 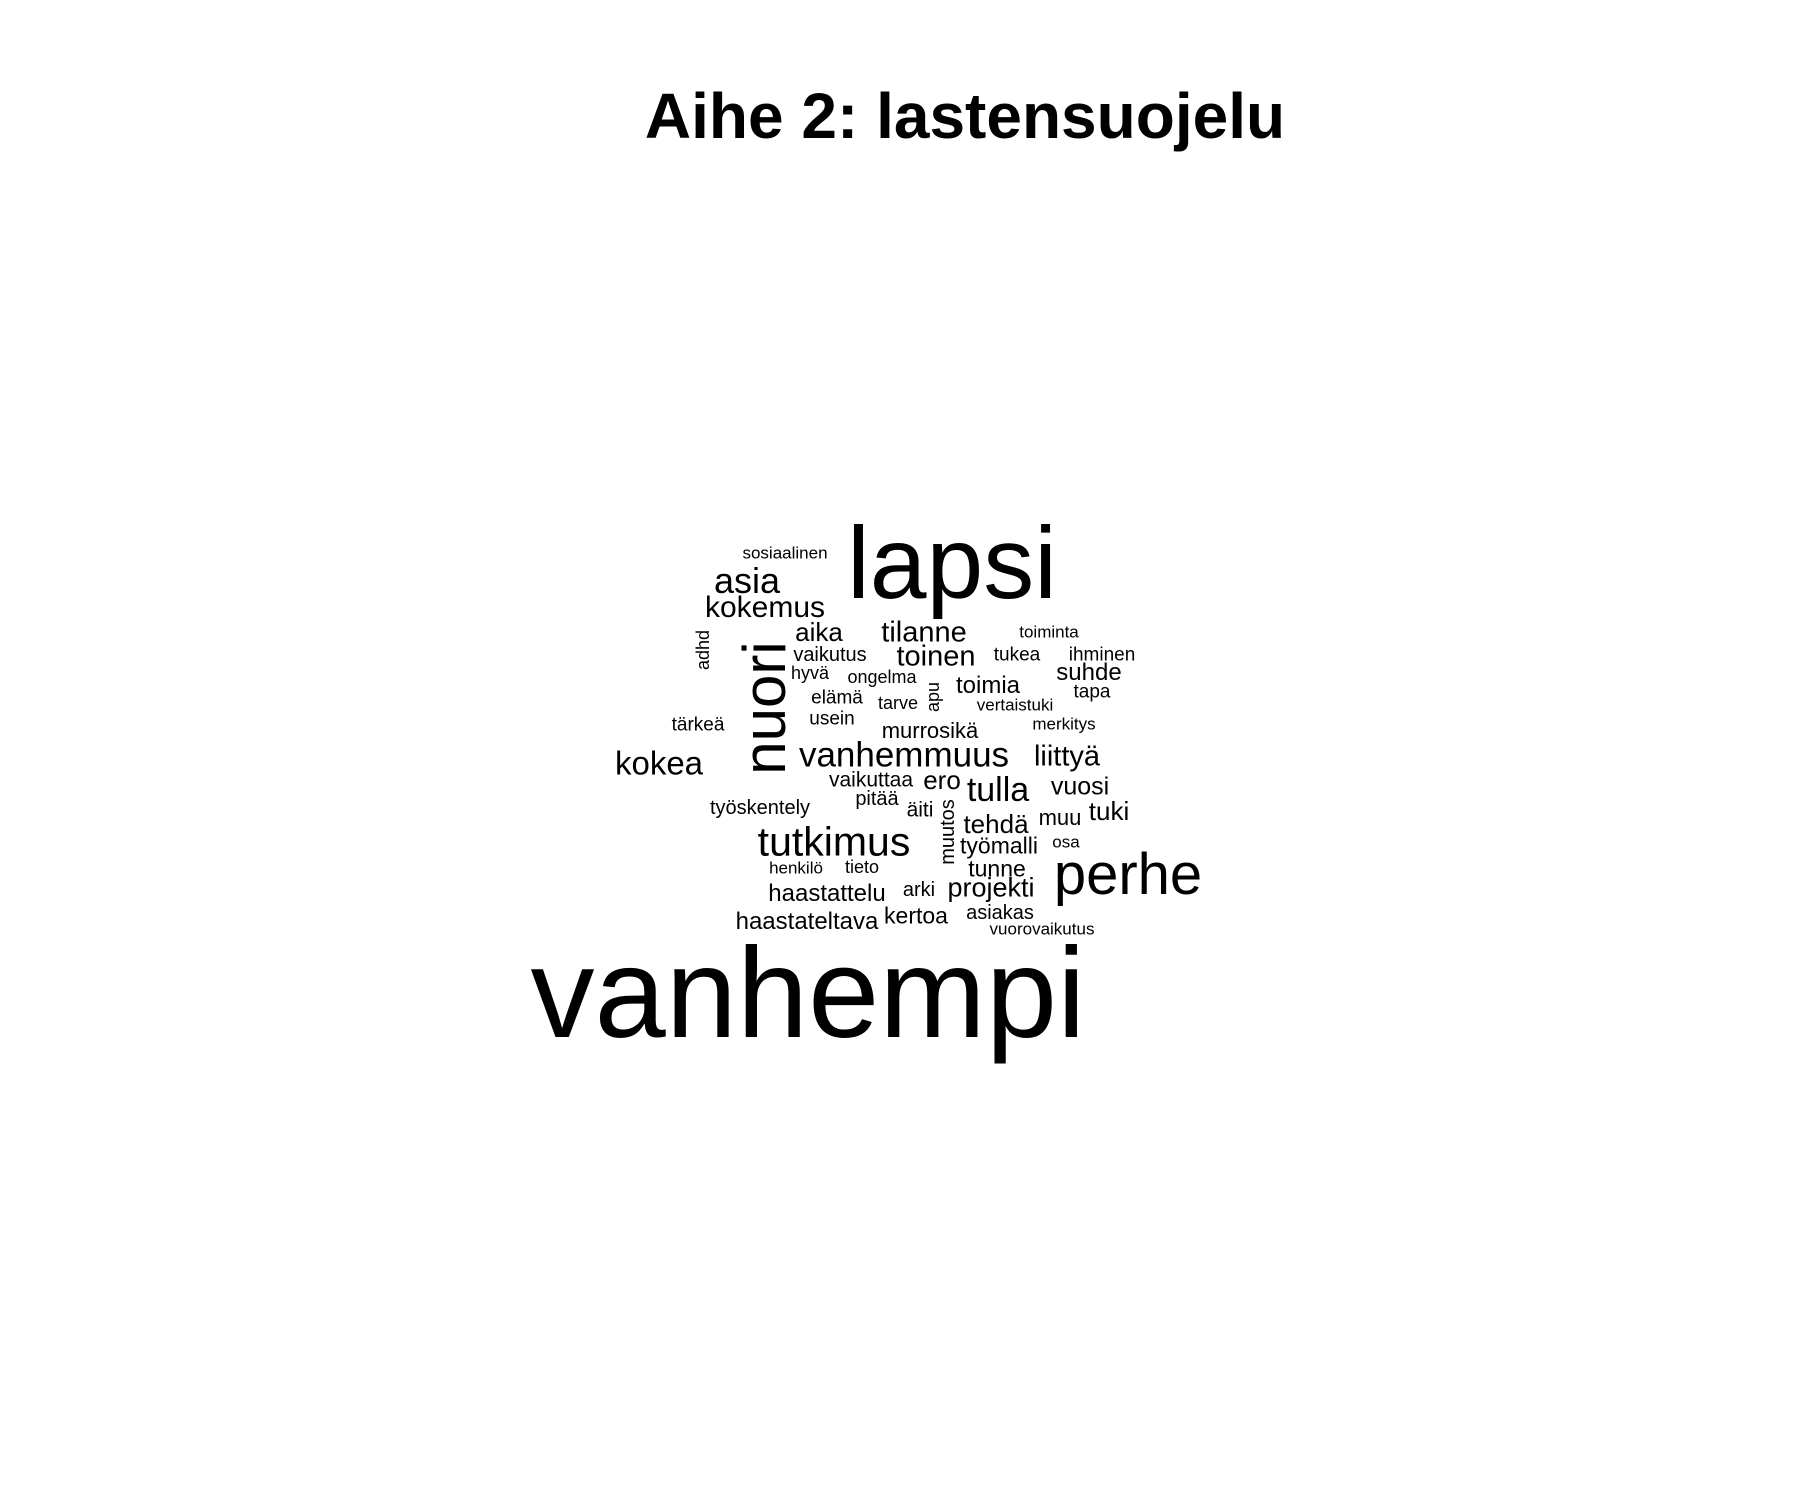 I want to click on word-työmalli: työmalli, so click(x=999, y=845).